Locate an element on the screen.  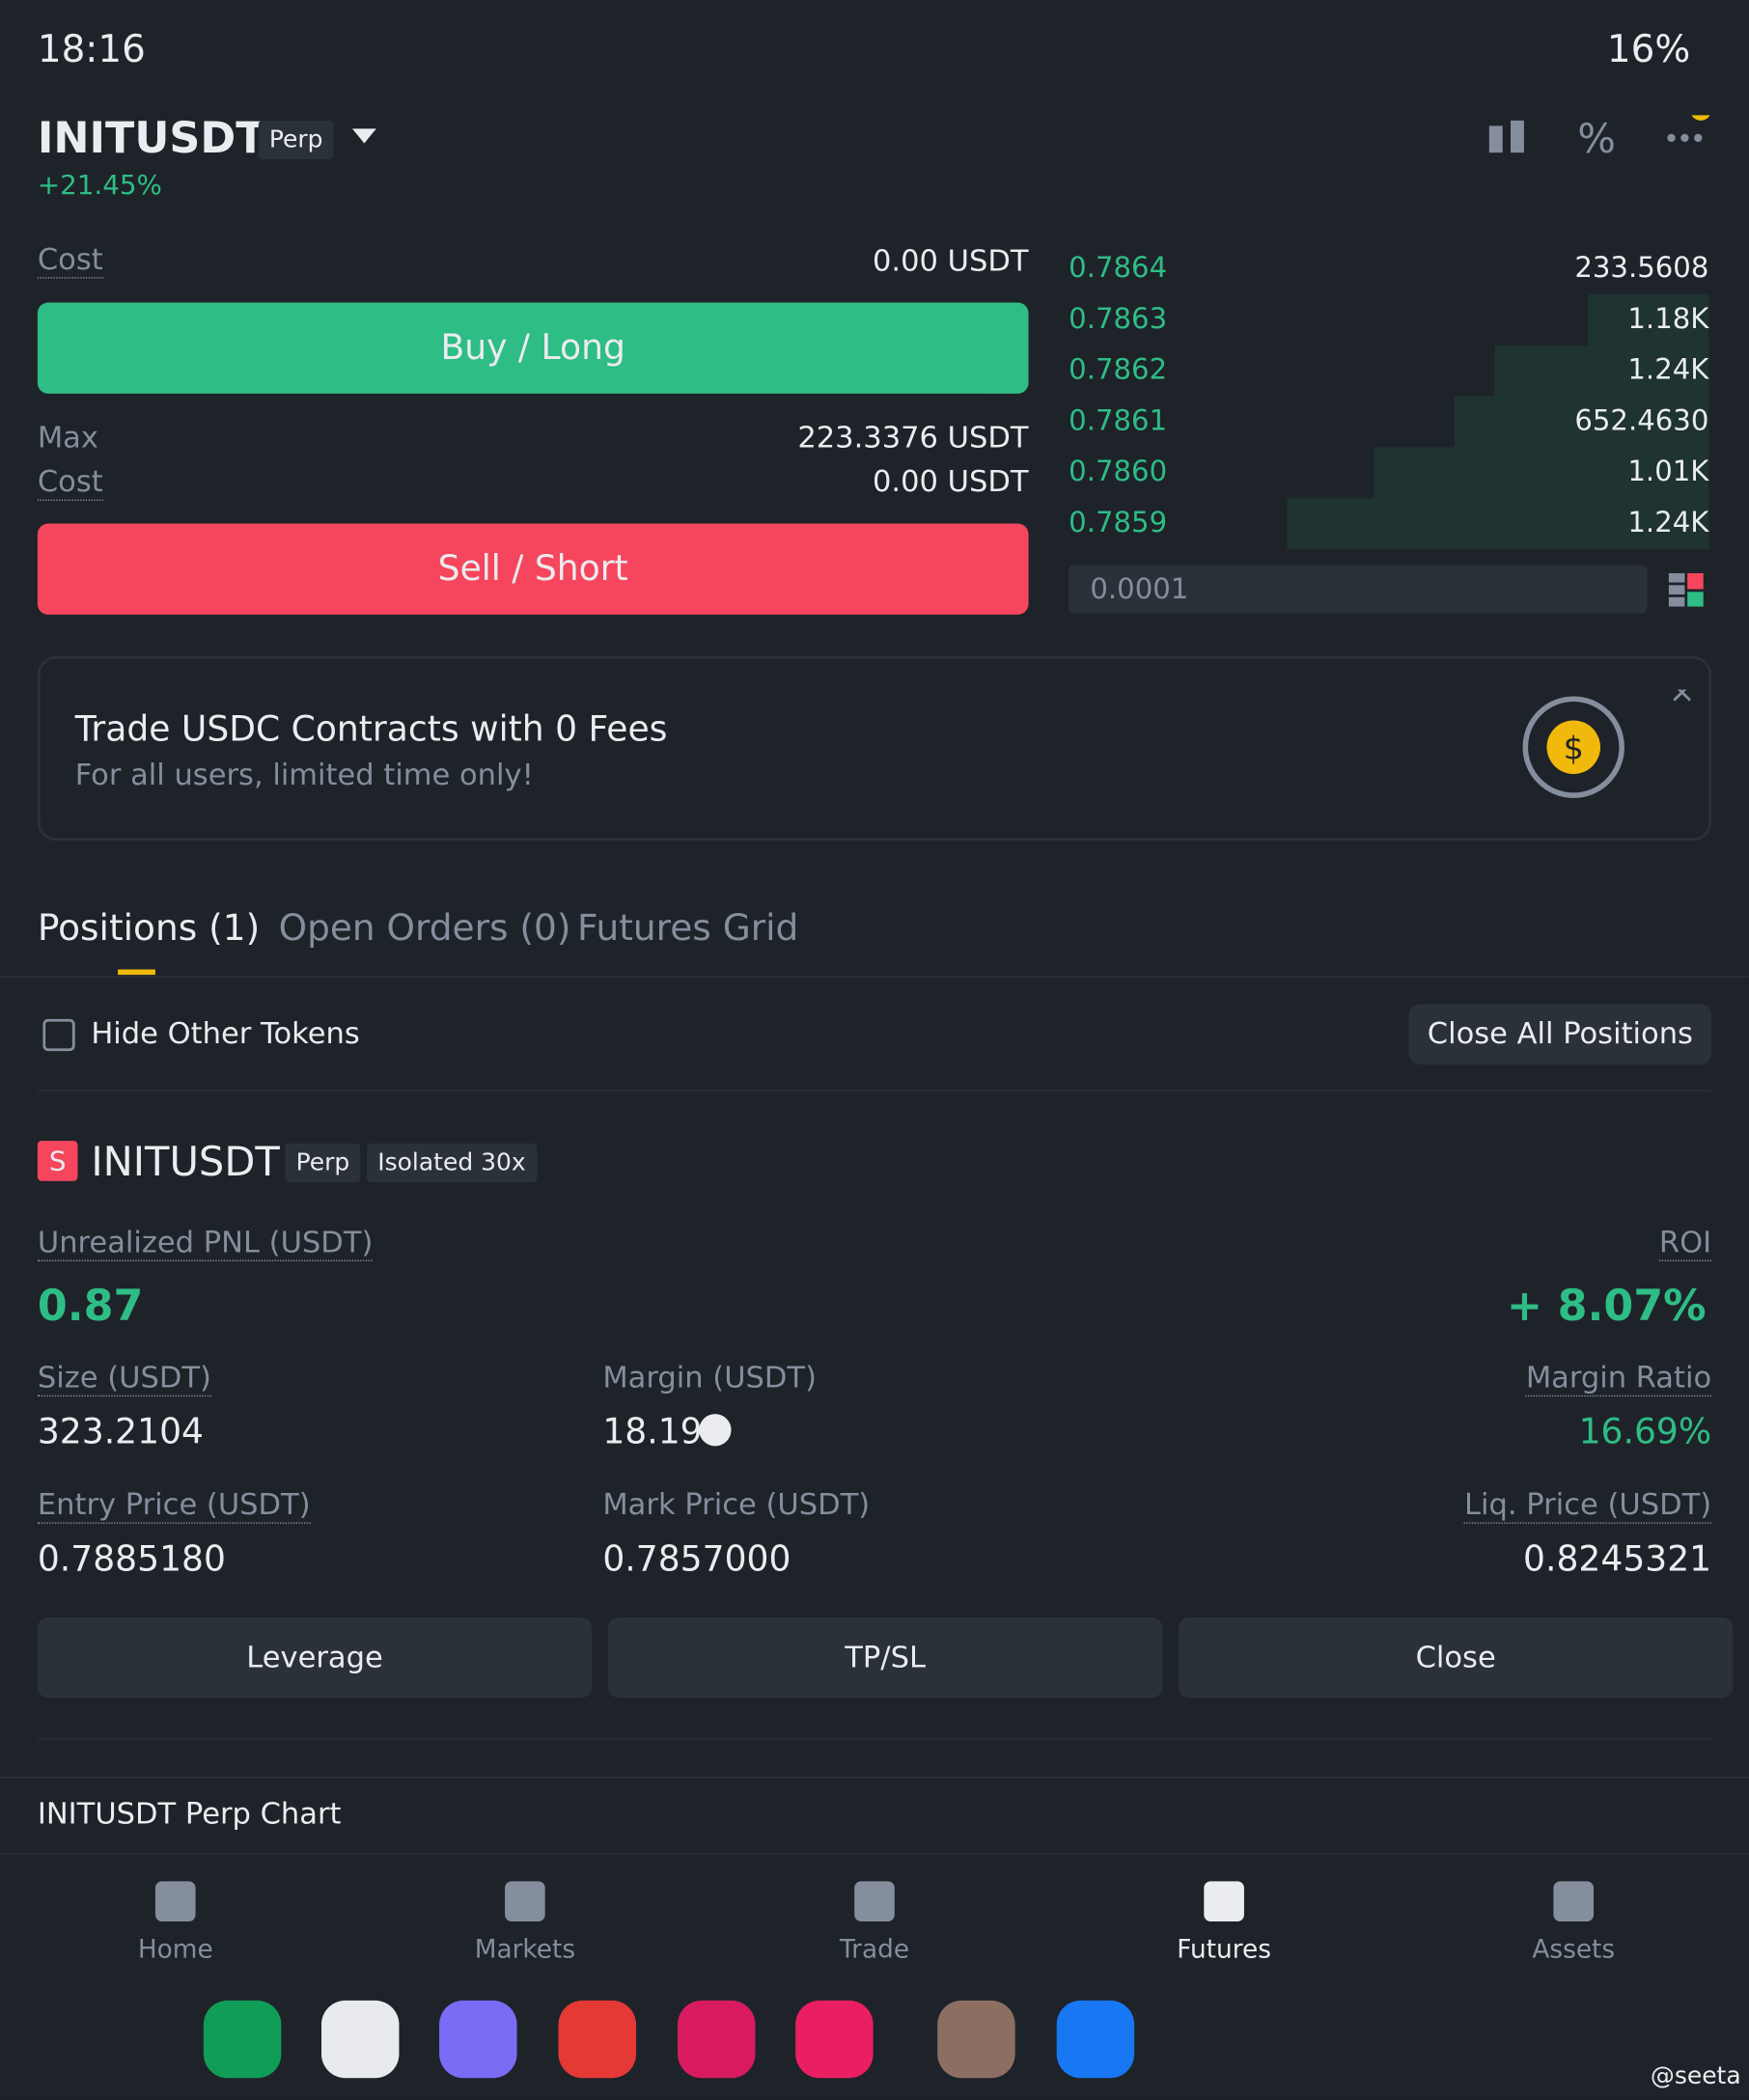
header-icons: % is located at coordinates (1597, 137).